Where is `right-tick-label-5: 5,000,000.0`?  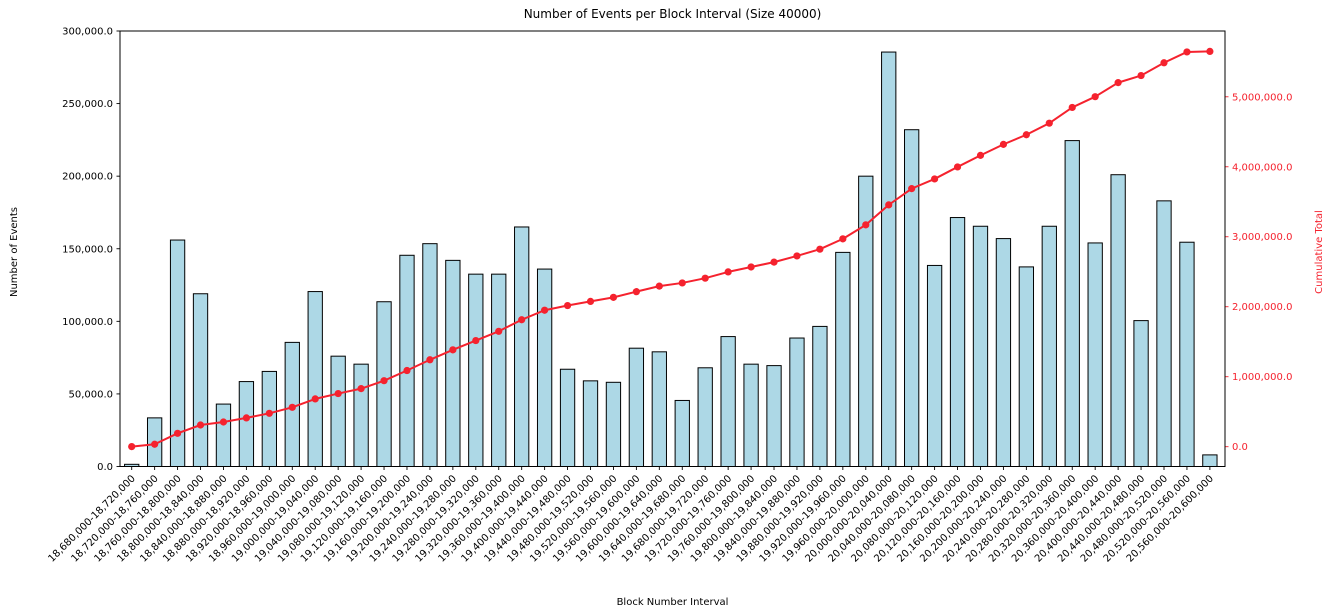
right-tick-label-5: 5,000,000.0 is located at coordinates (1262, 97).